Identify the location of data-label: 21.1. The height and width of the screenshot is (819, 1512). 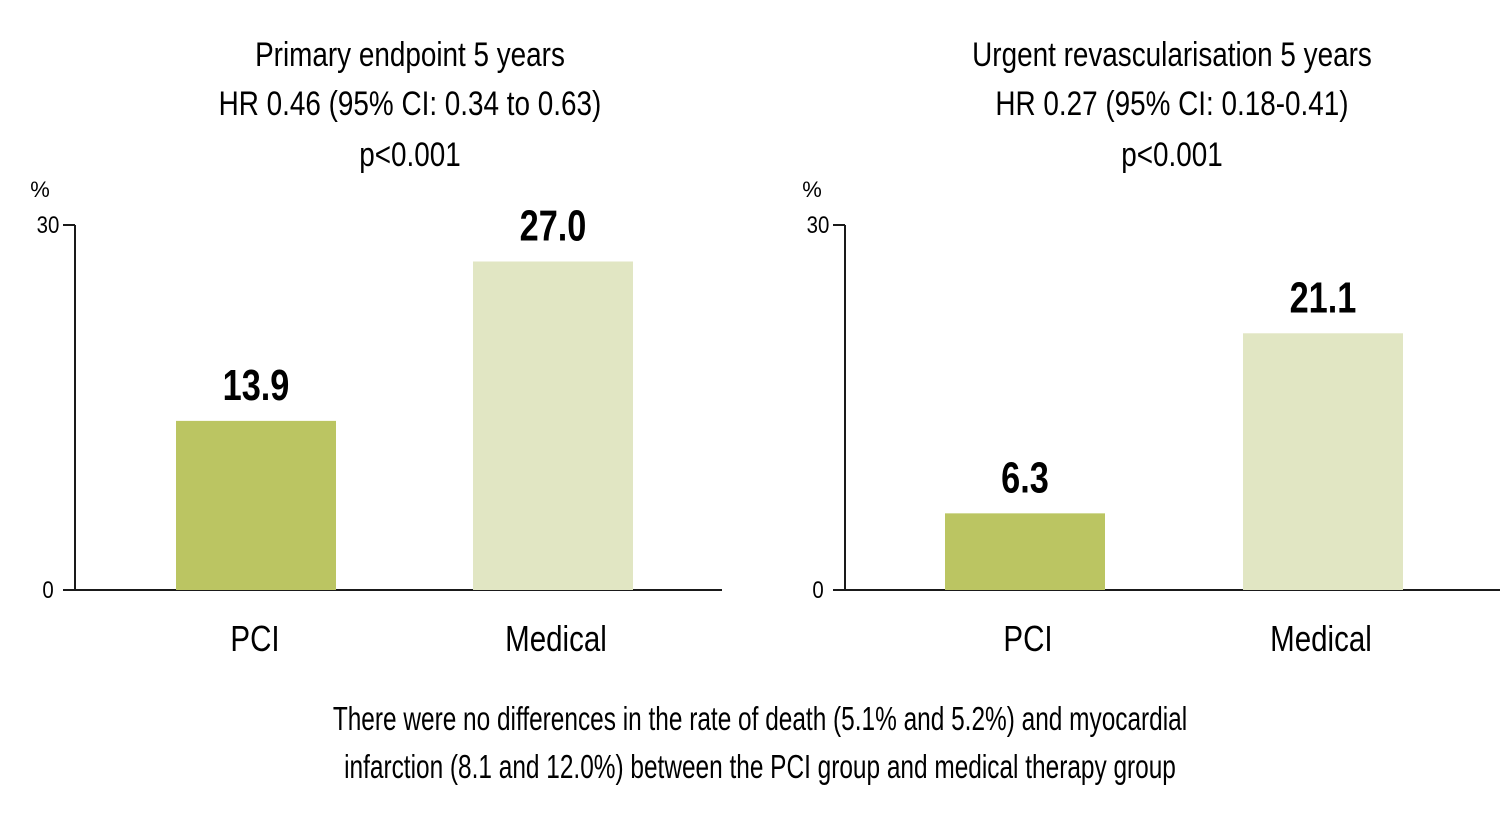
(1323, 297).